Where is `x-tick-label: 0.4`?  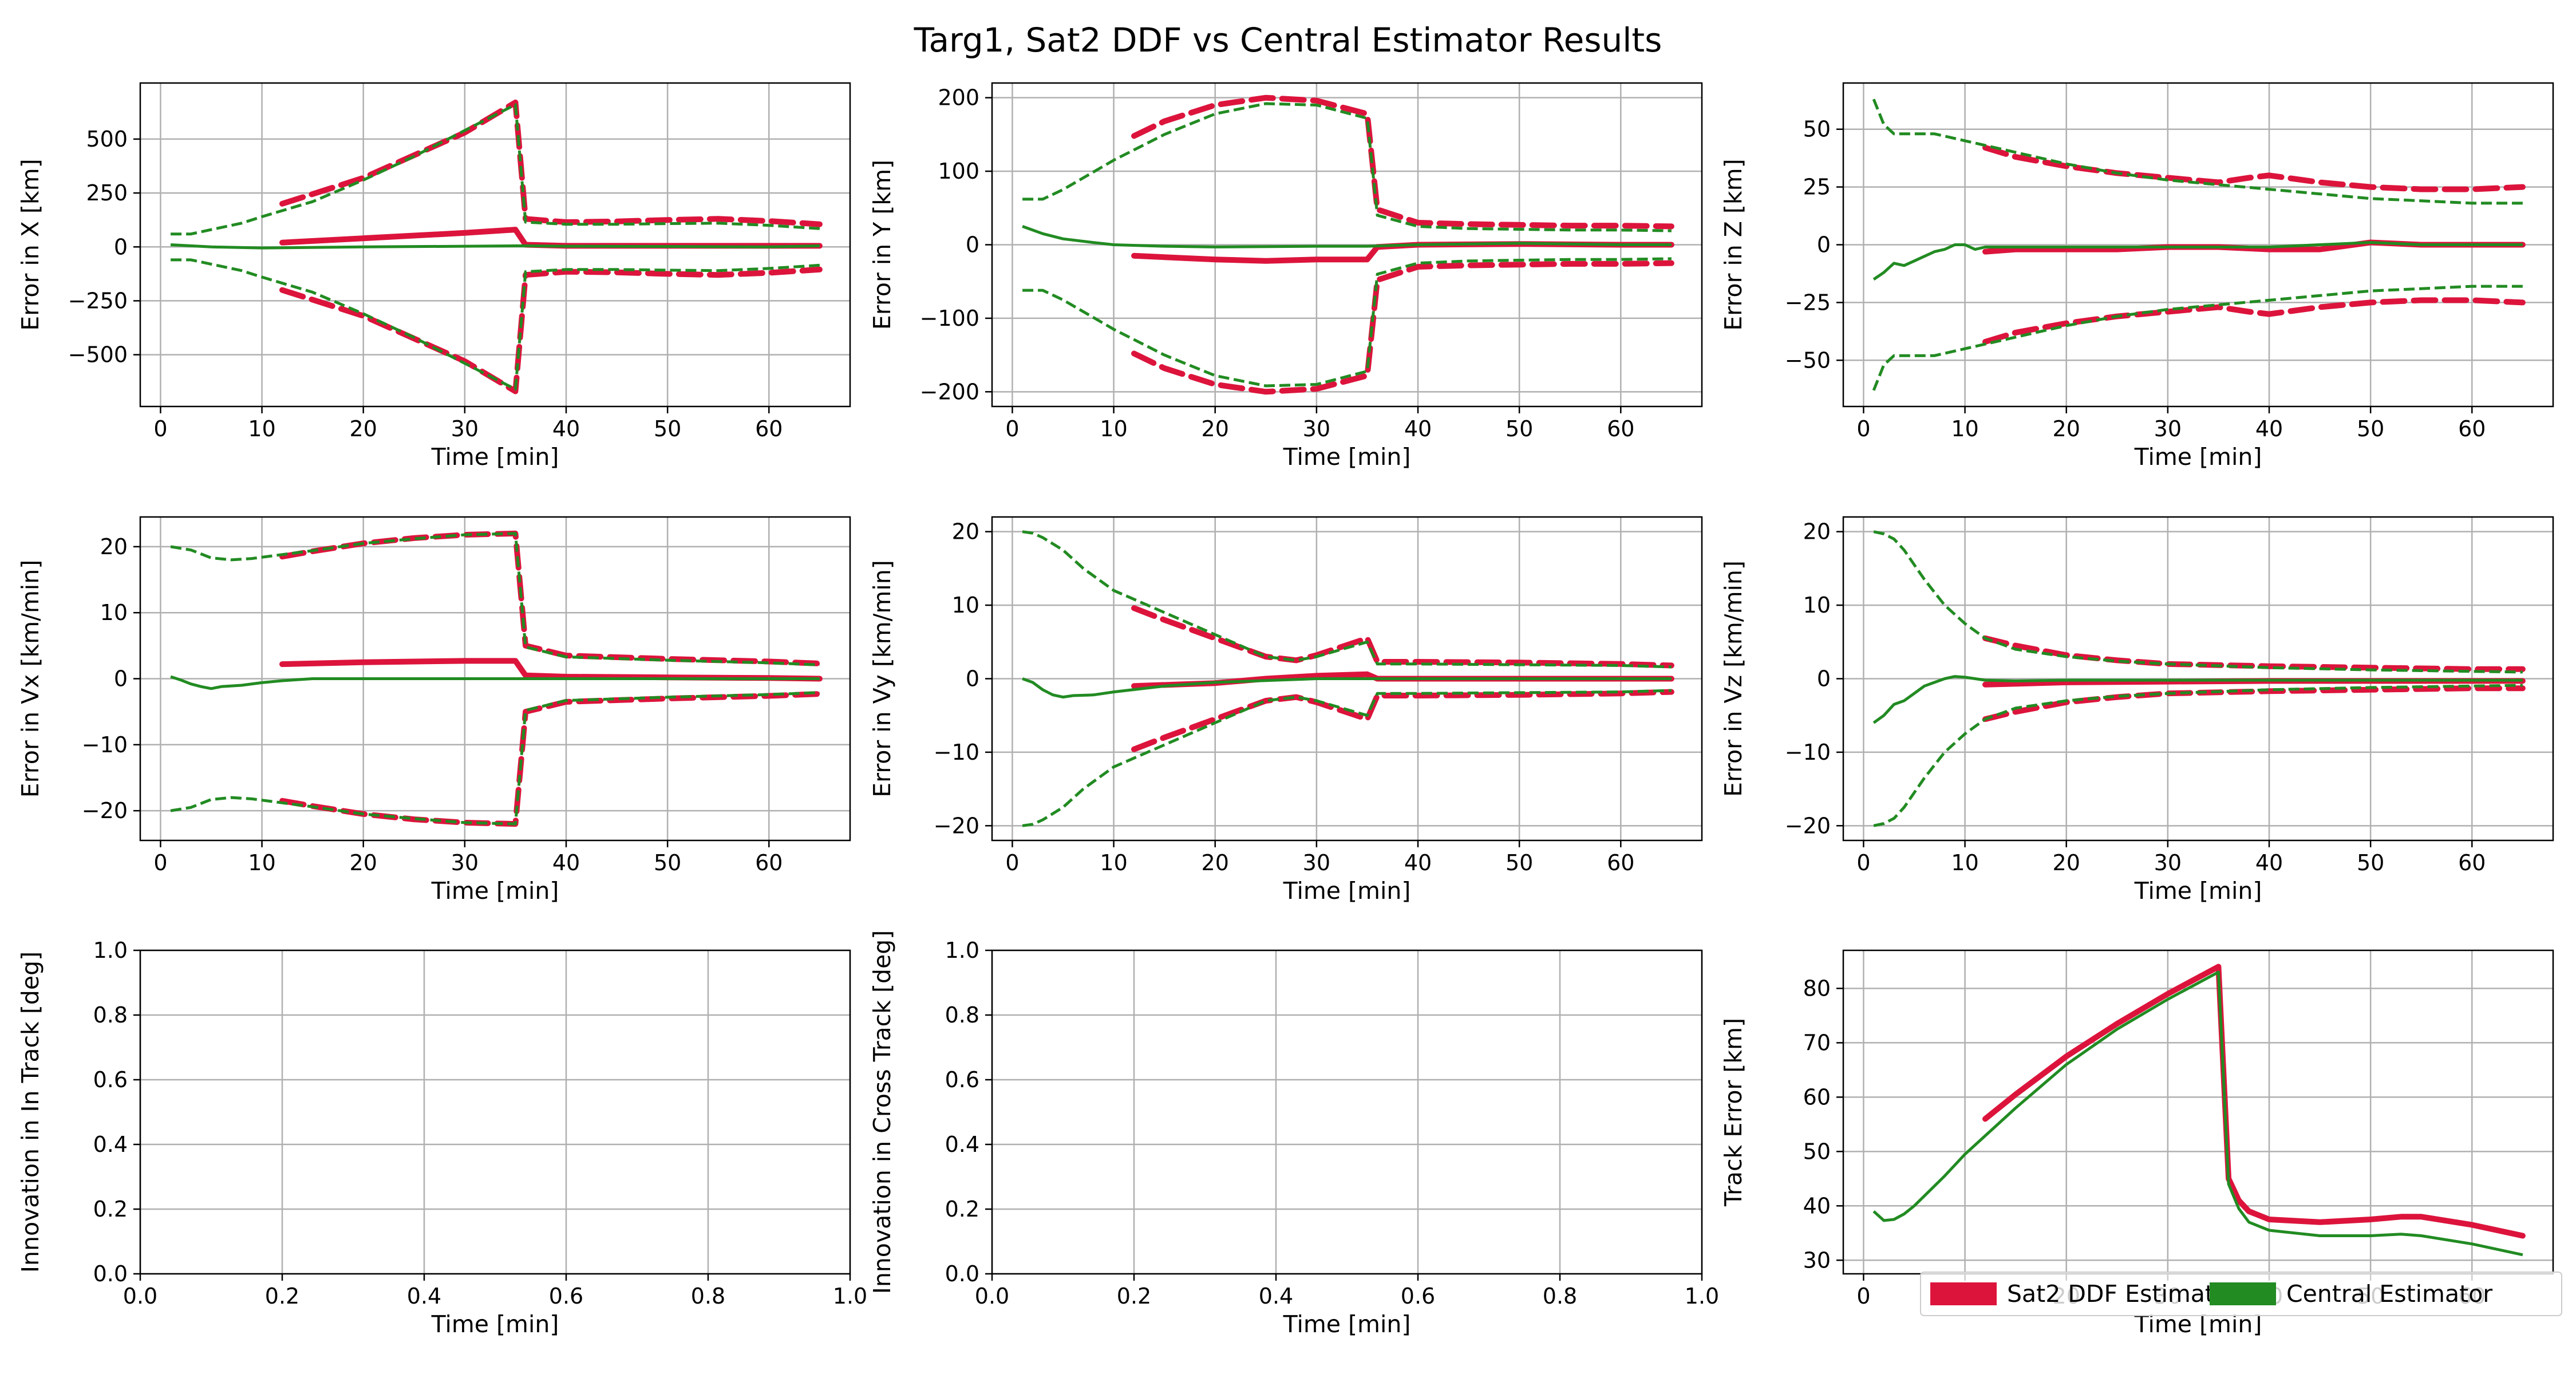
x-tick-label: 0.4 is located at coordinates (1276, 1296).